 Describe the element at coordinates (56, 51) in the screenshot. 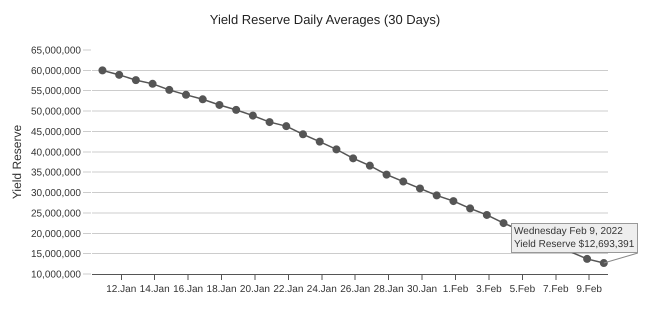

I see `y-tick-label: 65,000,000` at that location.